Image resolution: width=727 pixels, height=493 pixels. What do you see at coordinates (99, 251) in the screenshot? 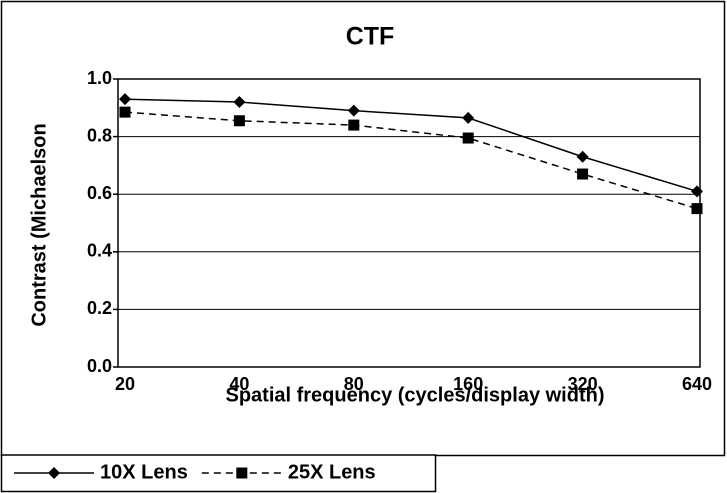
I see `y-tick-label: 0.4` at bounding box center [99, 251].